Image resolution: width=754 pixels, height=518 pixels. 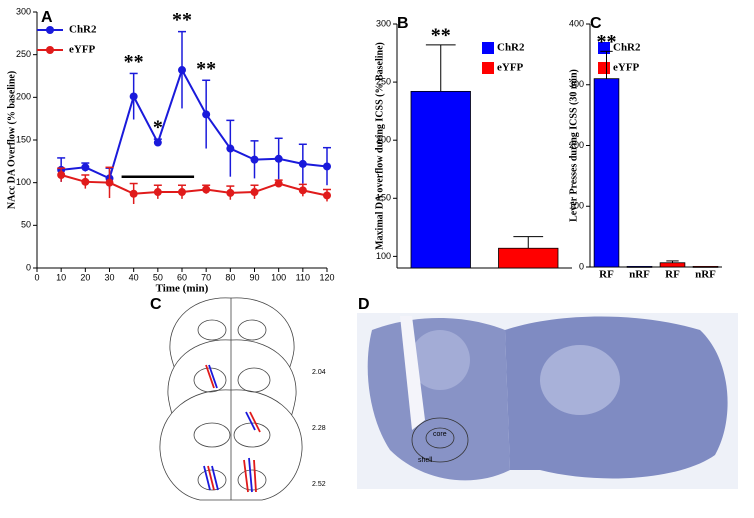 I want to click on y-tick-label: 400, so click(x=576, y=23).